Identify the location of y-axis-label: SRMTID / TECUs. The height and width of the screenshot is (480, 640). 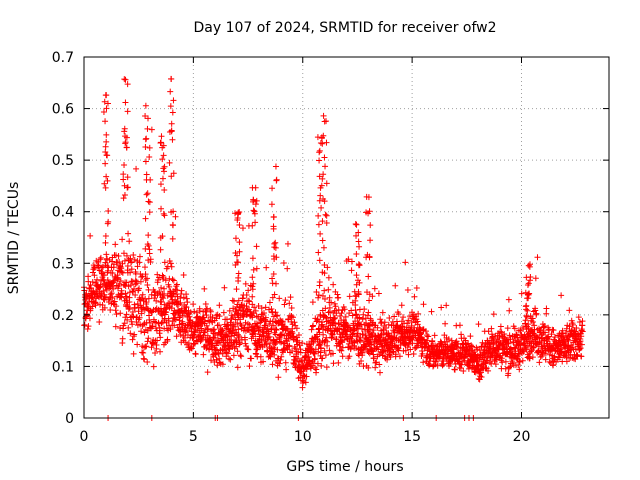
(14, 238).